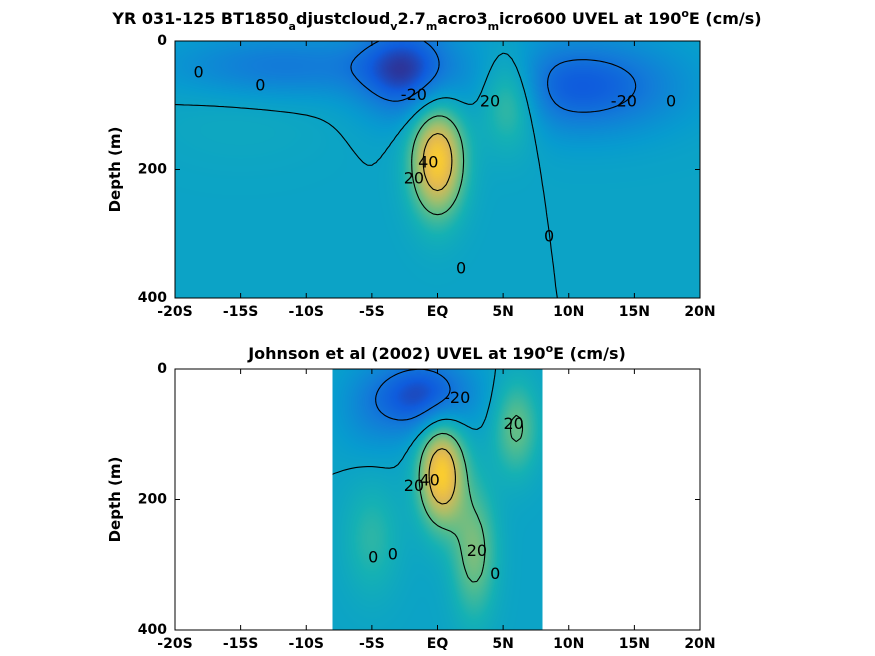 Image resolution: width=875 pixels, height=656 pixels. Describe the element at coordinates (411, 18) in the screenshot. I see `title-part: 2.7` at that location.